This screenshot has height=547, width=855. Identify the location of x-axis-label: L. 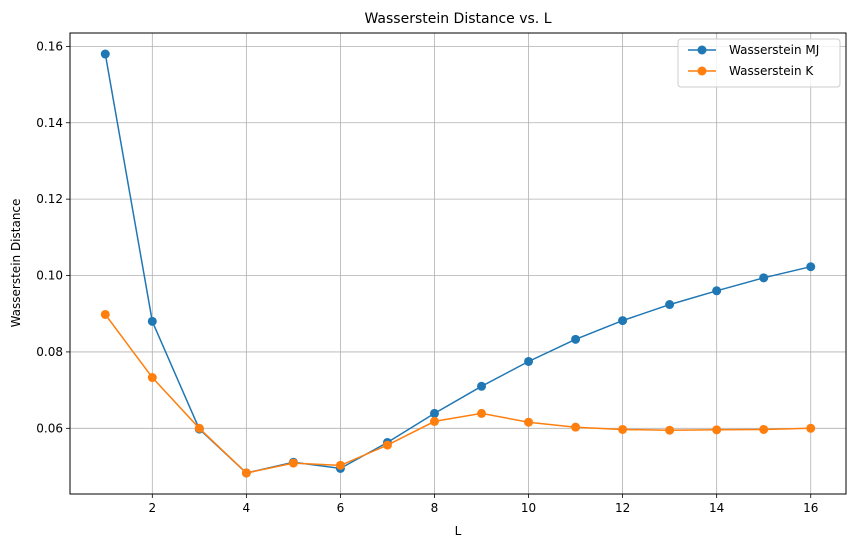
(458, 531).